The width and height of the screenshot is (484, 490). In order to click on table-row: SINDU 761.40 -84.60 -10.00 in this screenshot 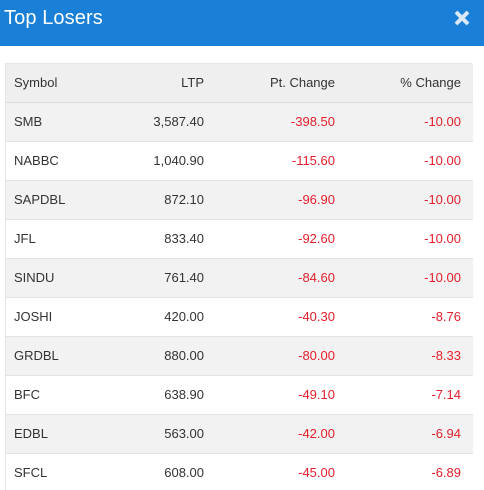, I will do `click(239, 278)`.